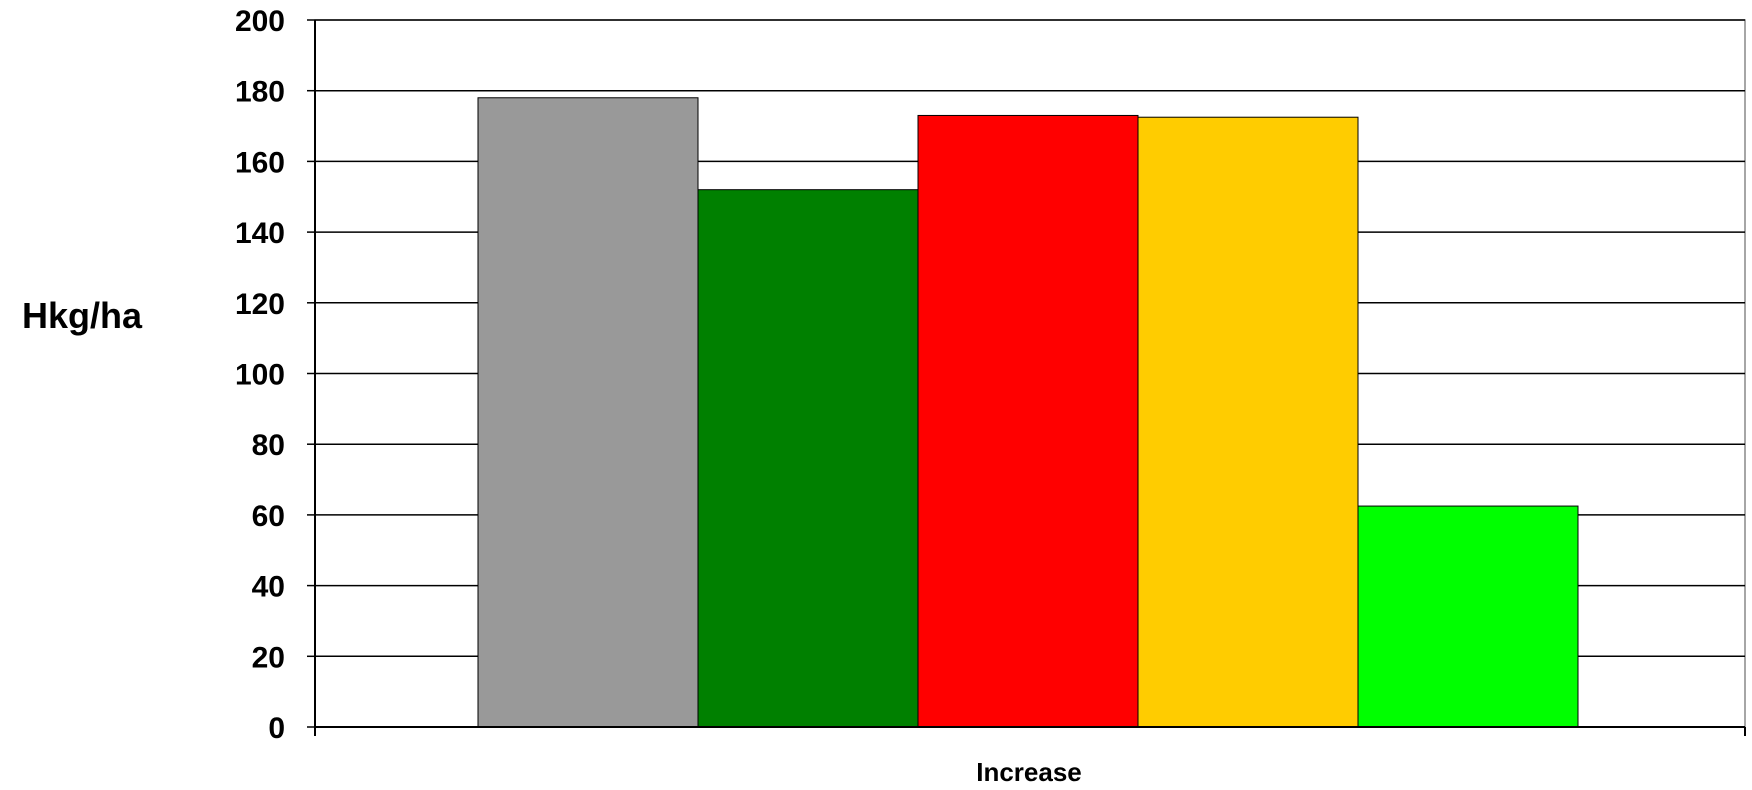 The image size is (1752, 790). Describe the element at coordinates (260, 233) in the screenshot. I see `y-tick-label: 140` at that location.